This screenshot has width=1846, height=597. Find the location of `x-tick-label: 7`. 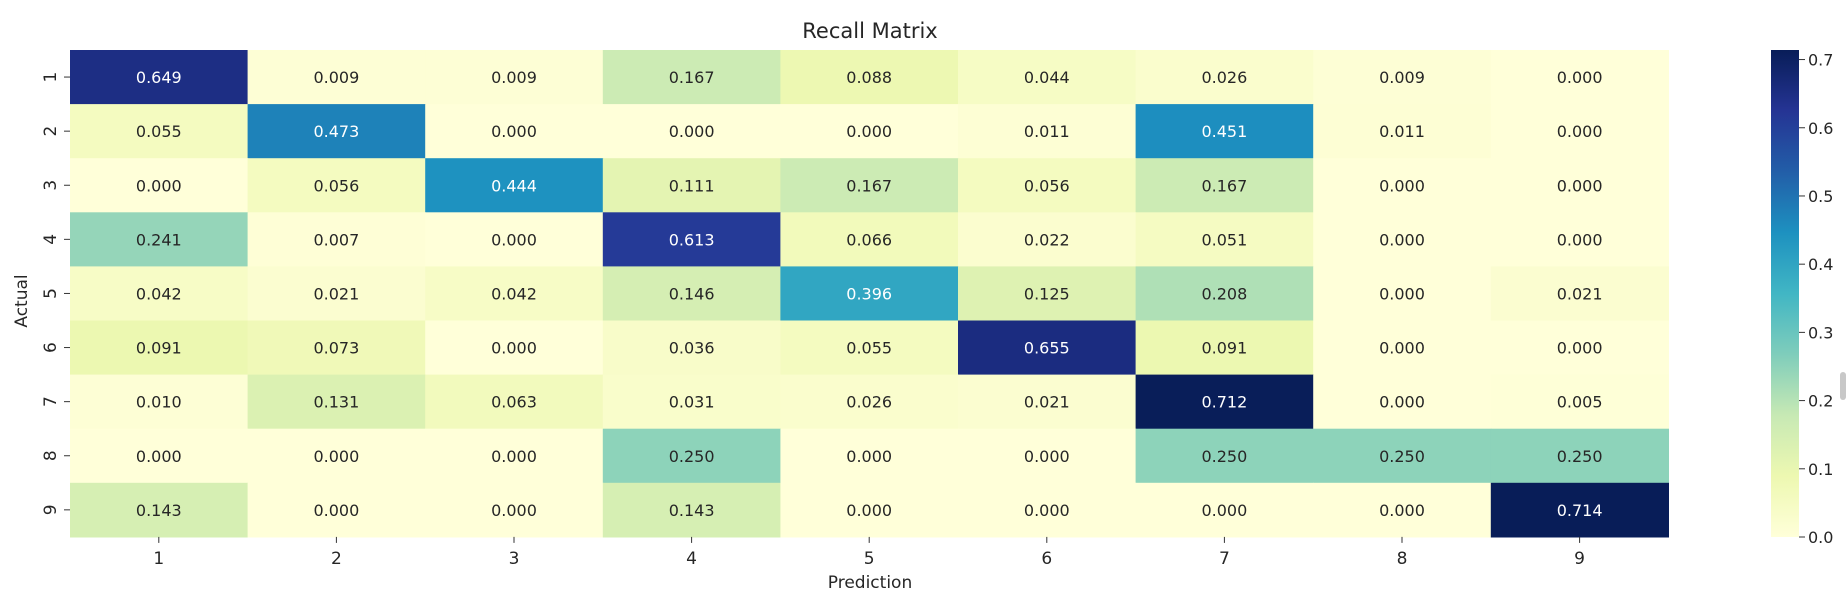

x-tick-label: 7 is located at coordinates (1224, 559).